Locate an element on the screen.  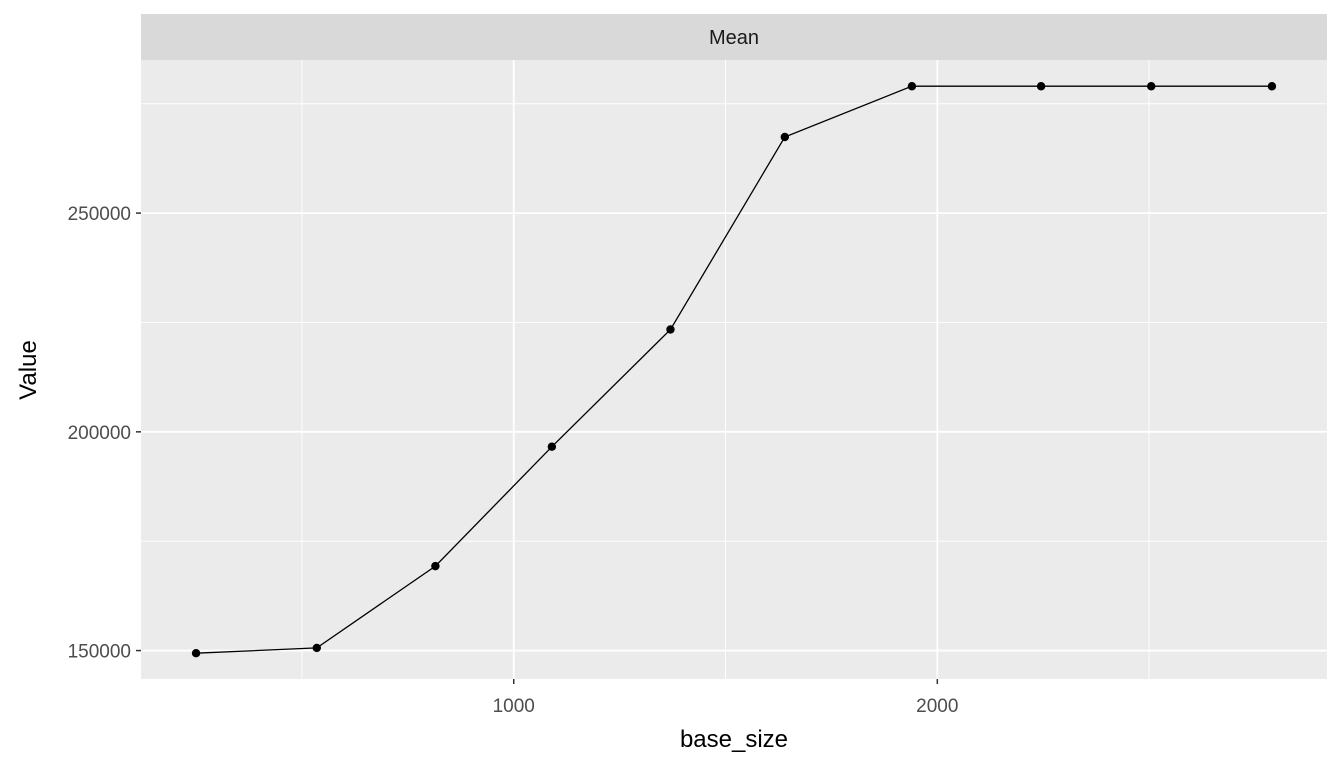
y-axis-title: Value is located at coordinates (28, 370).